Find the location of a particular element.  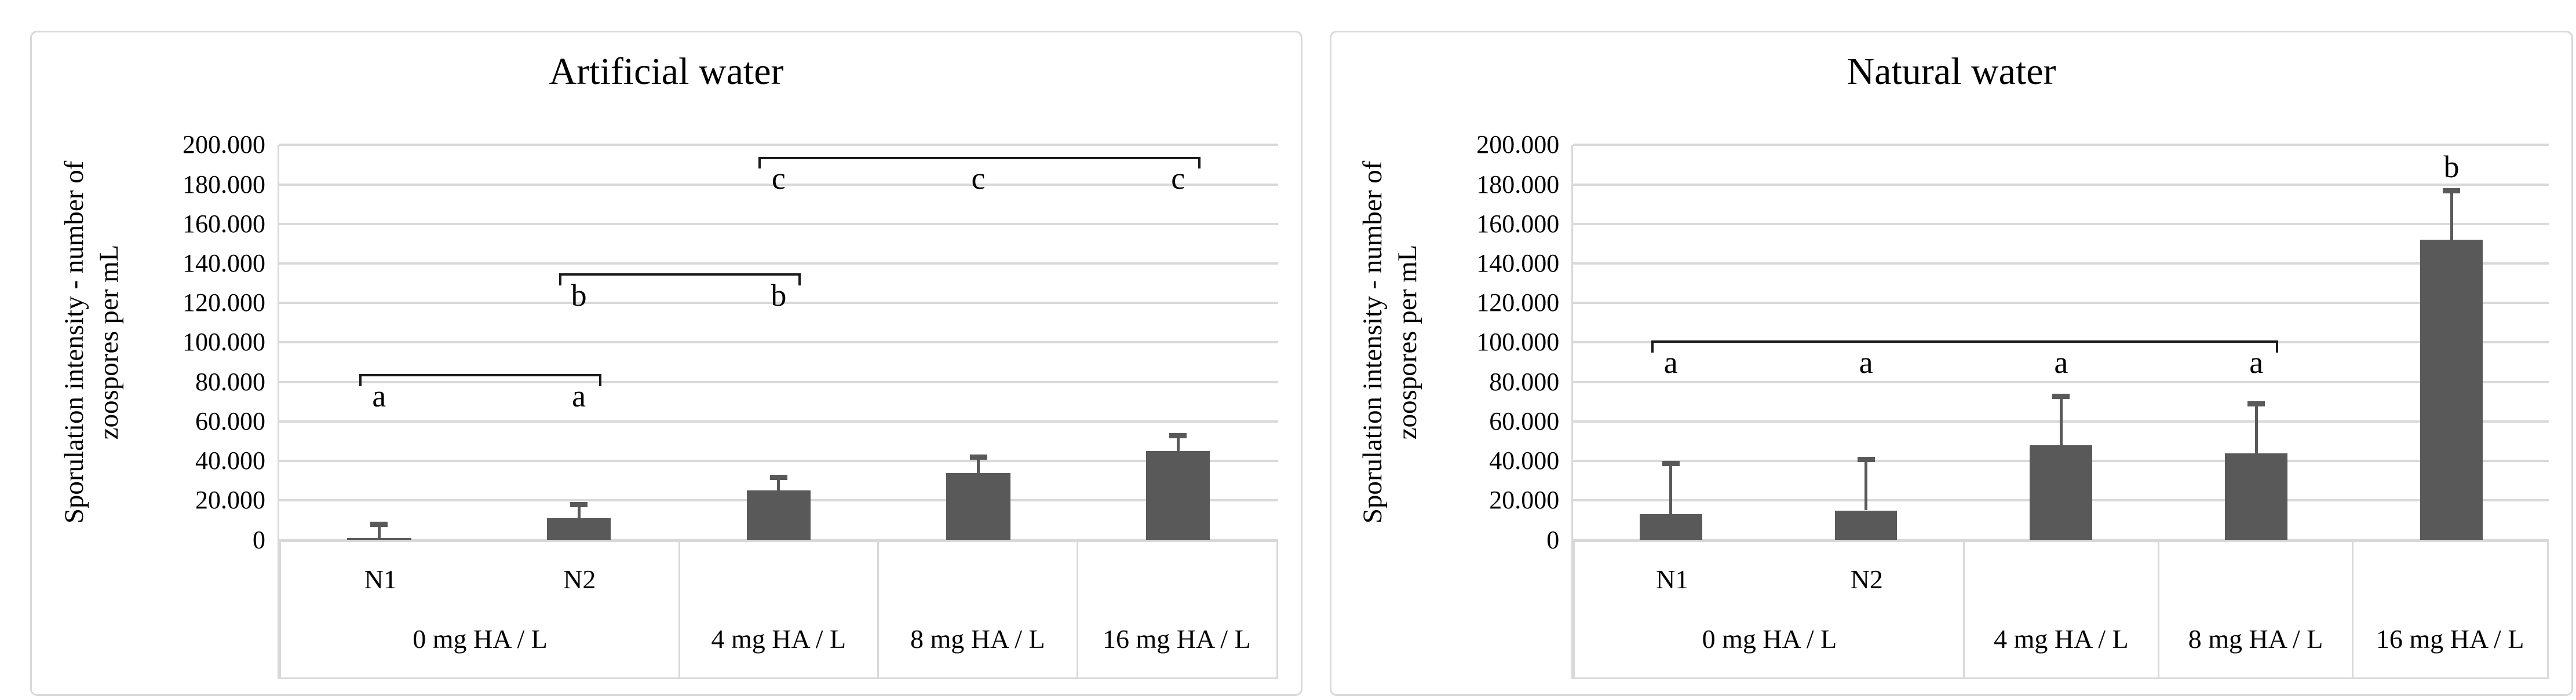

bar-N2 is located at coordinates (1866, 525).